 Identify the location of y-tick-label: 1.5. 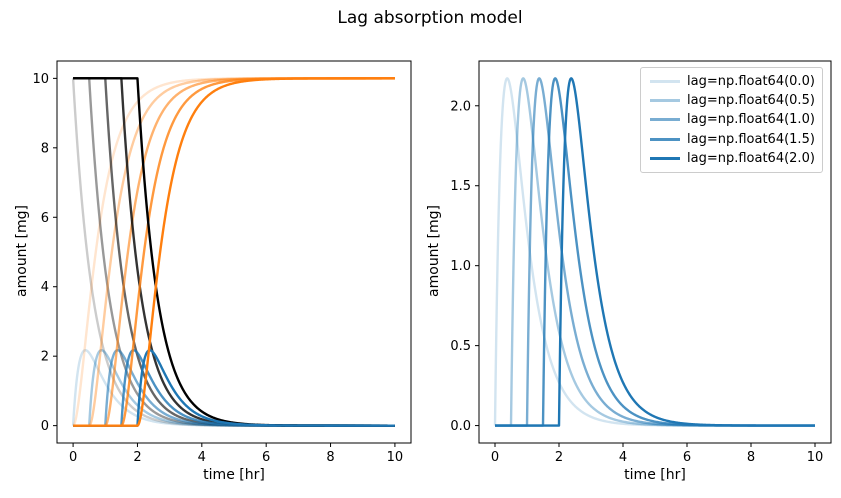
(460, 186).